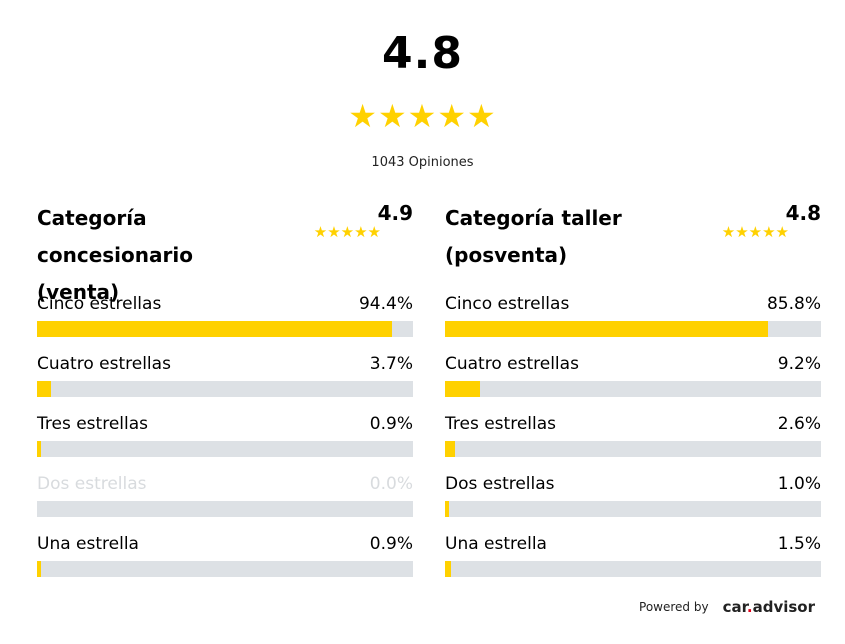 This screenshot has height=644, width=845. Describe the element at coordinates (533, 218) in the screenshot. I see `category-title-line1: Categoría taller` at that location.